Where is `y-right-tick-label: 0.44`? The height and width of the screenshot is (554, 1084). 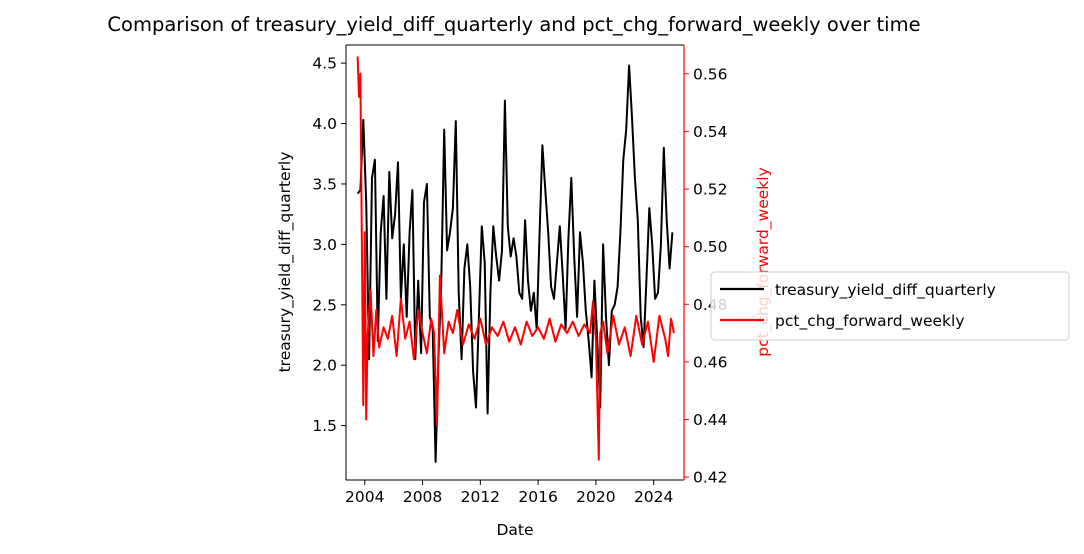 y-right-tick-label: 0.44 is located at coordinates (710, 420).